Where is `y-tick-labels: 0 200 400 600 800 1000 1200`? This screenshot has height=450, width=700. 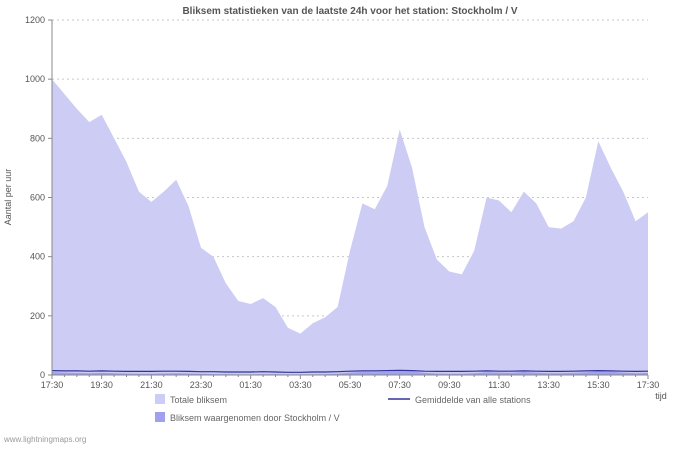
y-tick-labels: 0 200 400 600 800 1000 1200 is located at coordinates (35, 197).